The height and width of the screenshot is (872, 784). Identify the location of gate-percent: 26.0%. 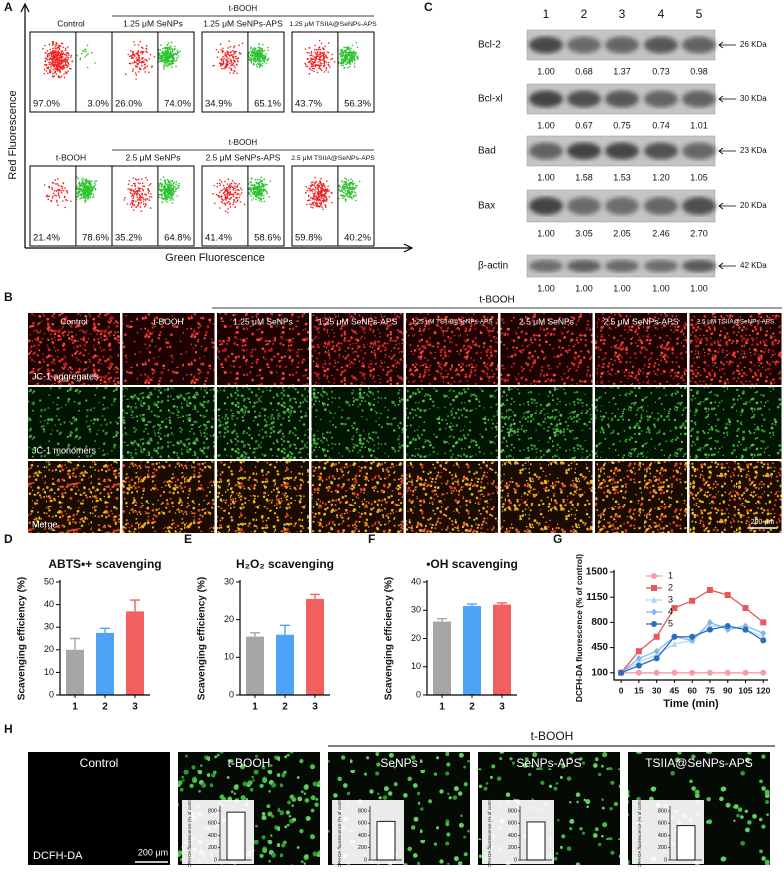
(128, 104).